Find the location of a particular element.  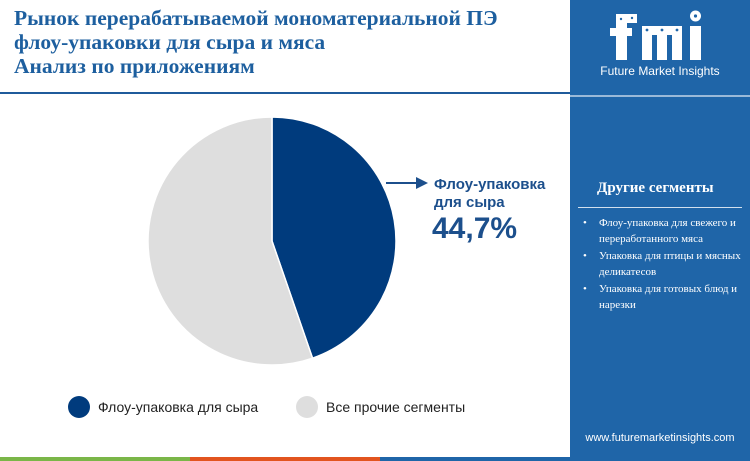

callout-label: Флоу-упаковка для сыра is located at coordinates (489, 194).